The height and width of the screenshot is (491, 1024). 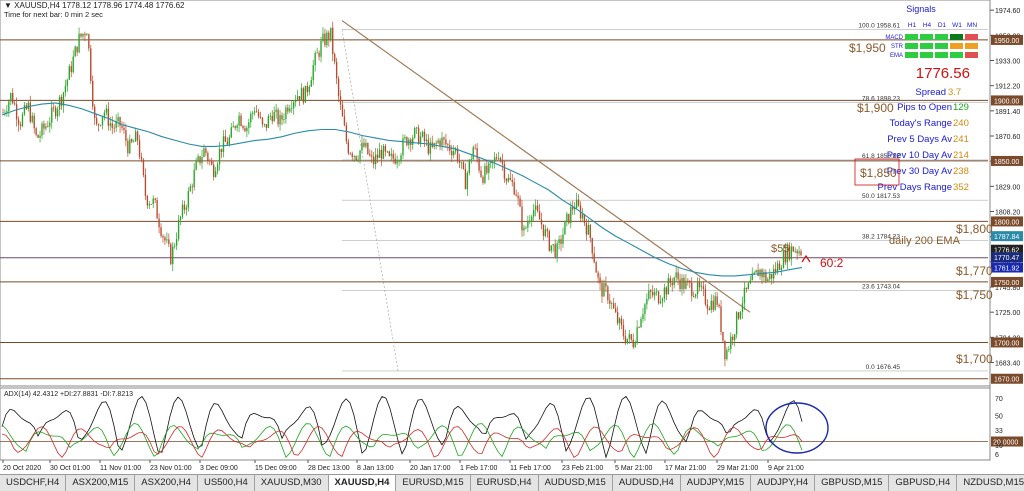 What do you see at coordinates (957, 25) in the screenshot?
I see `timeframe-label: W1` at bounding box center [957, 25].